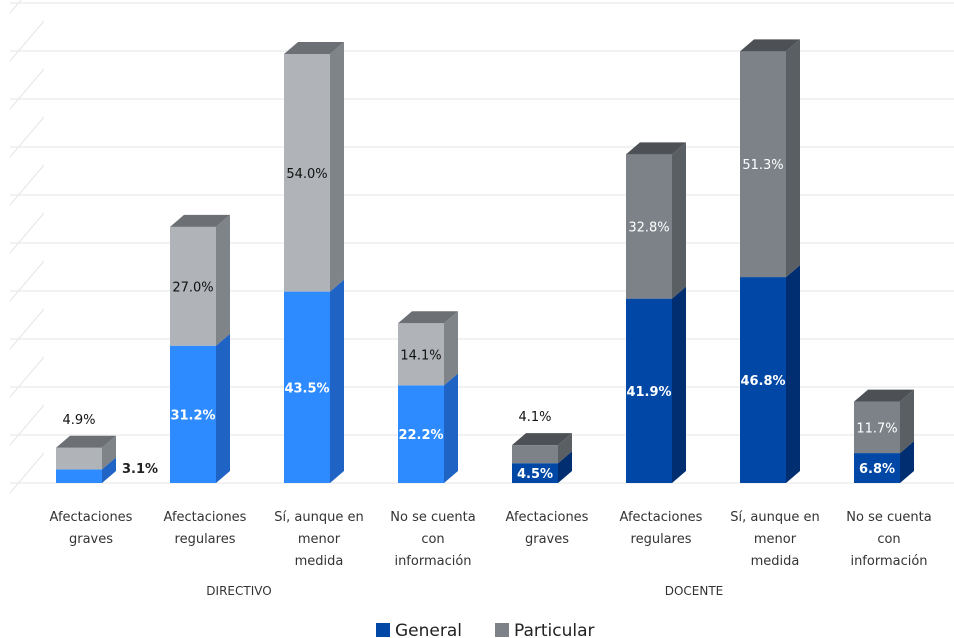 This screenshot has width=954, height=638. Describe the element at coordinates (318, 517) in the screenshot. I see `category-label-directivo-3-line-1: Sí, aunque en` at that location.